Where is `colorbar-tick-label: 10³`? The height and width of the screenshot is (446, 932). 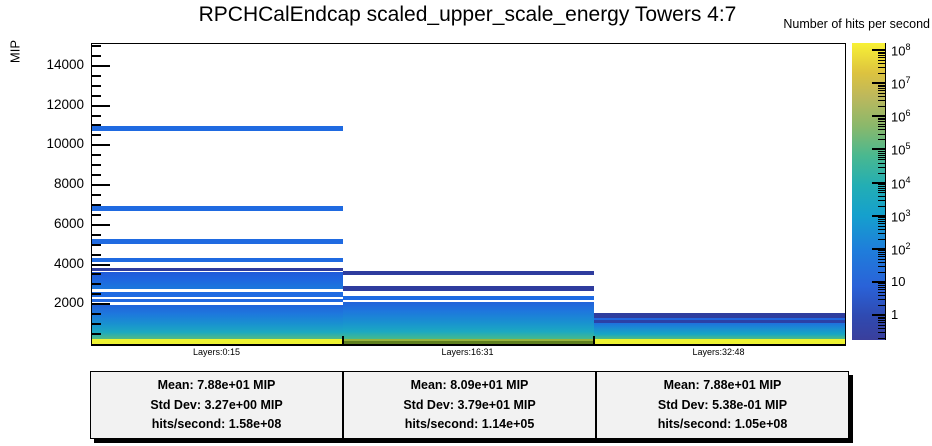
colorbar-tick-label: 10³ is located at coordinates (901, 215).